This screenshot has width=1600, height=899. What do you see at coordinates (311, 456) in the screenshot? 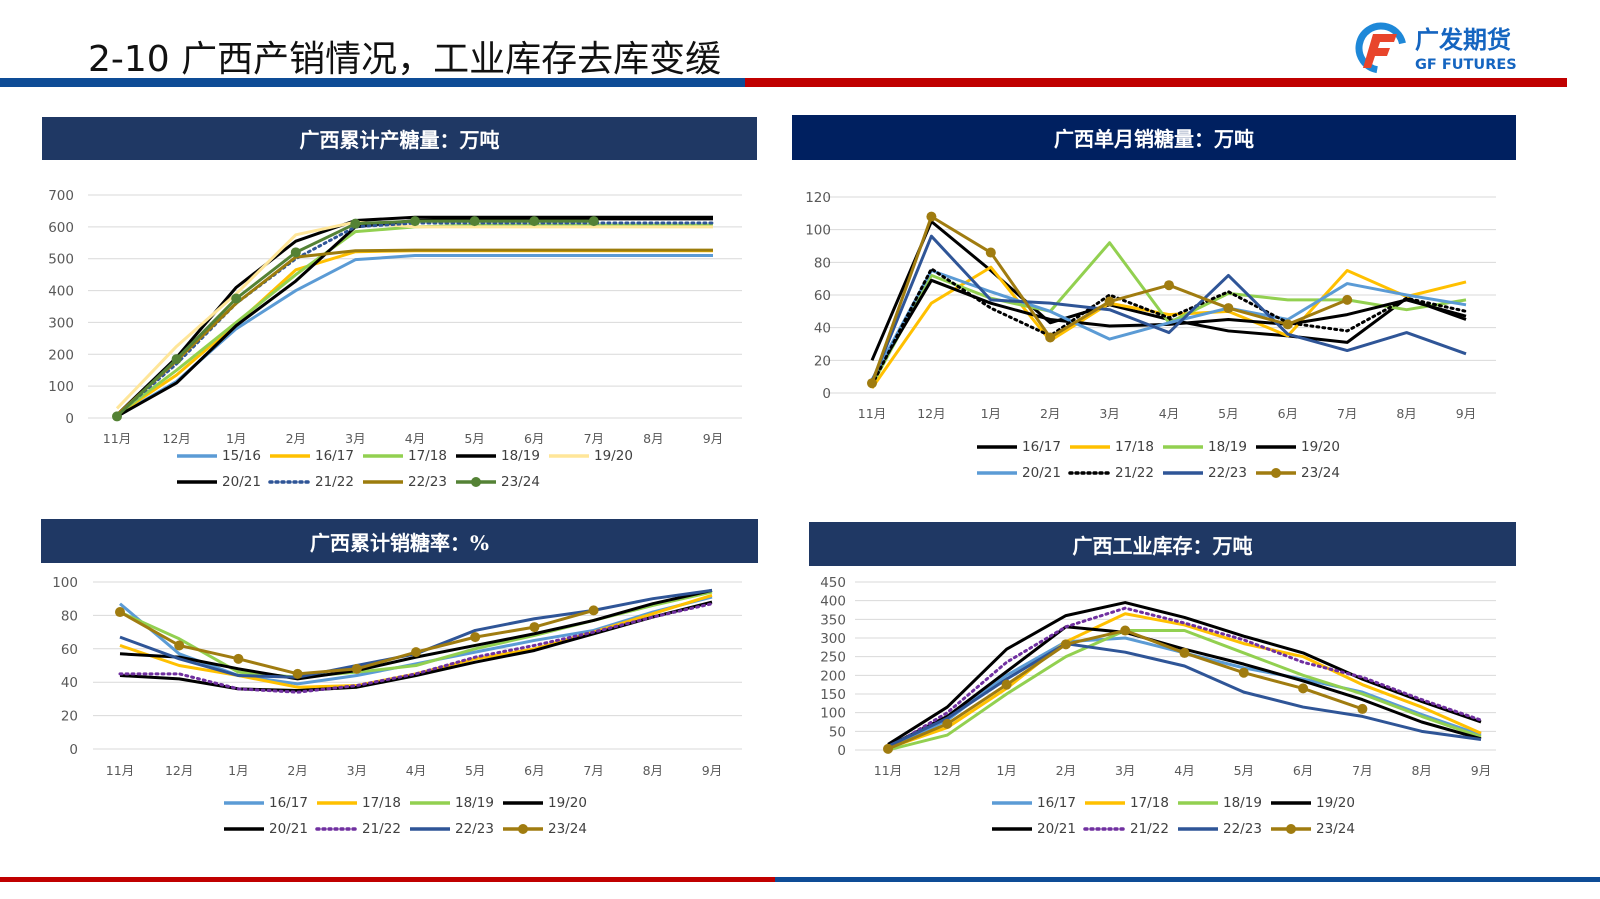
I see `legend-item-16-17: 16/17` at bounding box center [311, 456].